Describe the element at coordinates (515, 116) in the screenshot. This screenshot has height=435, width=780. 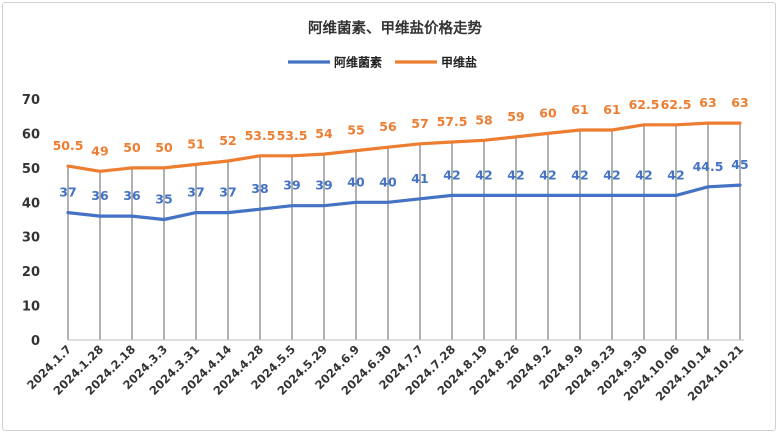
I see `data-label: 59` at that location.